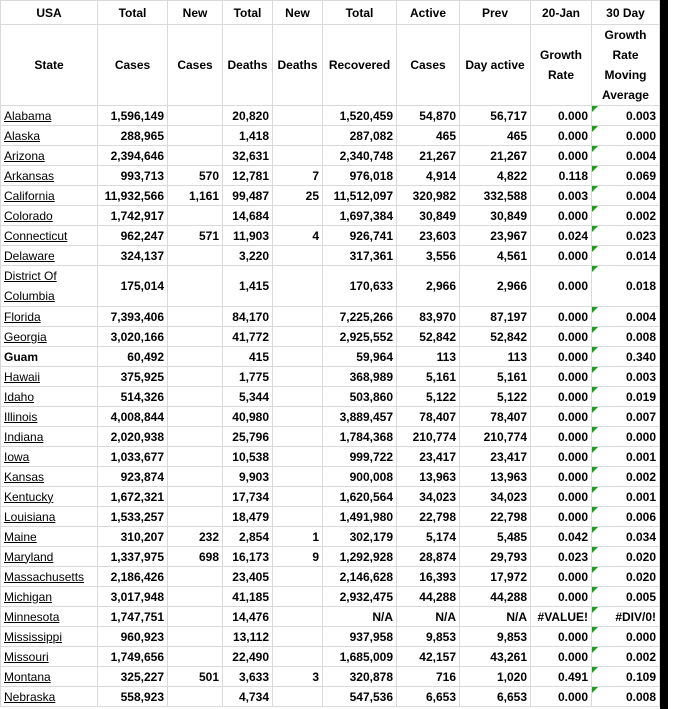  What do you see at coordinates (21, 416) in the screenshot?
I see `state-link: Illinois` at bounding box center [21, 416].